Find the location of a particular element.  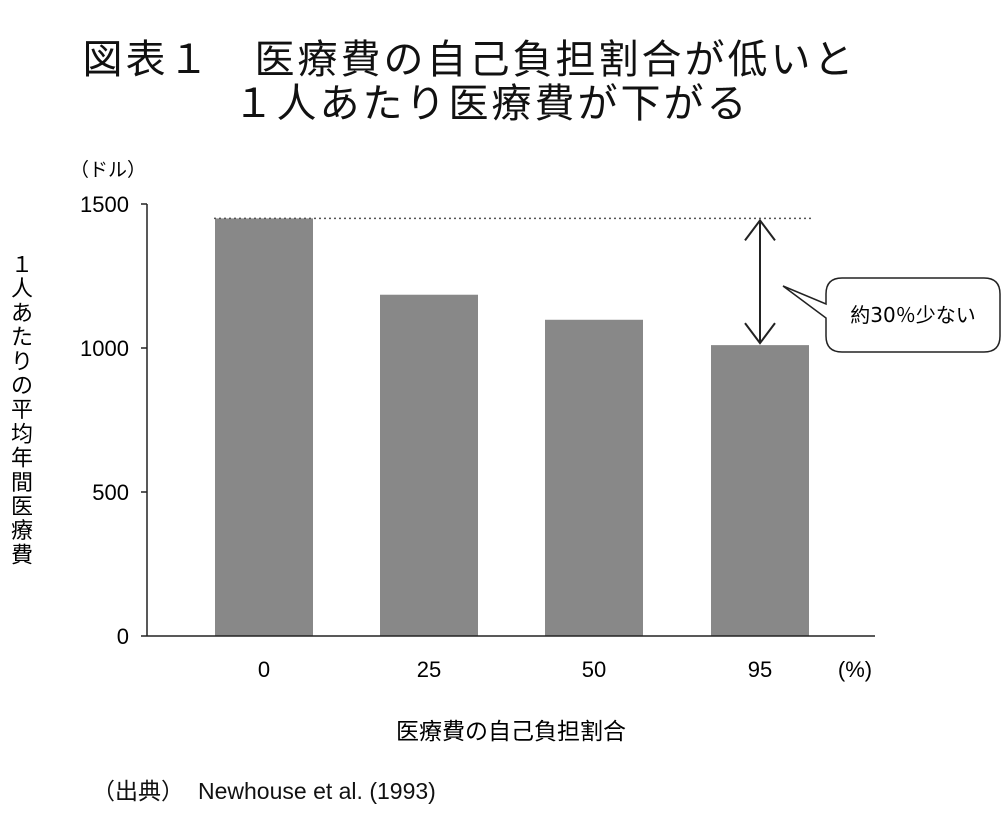

x-tick-label-0: 0 is located at coordinates (264, 669).